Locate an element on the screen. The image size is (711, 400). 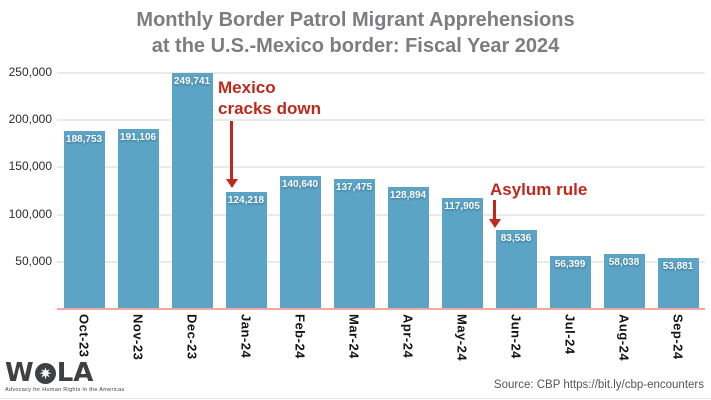
annotation-mexico-cracks-down: Mexico cracks down is located at coordinates (269, 98).